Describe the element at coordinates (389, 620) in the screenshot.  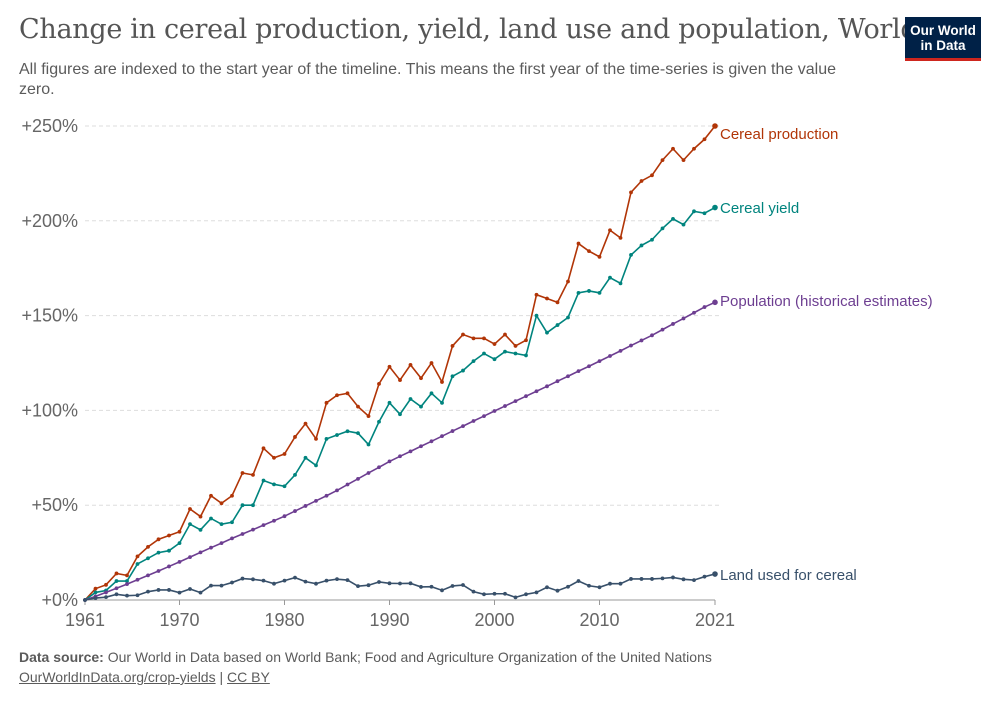
I see `x-tick-label: 1990` at that location.